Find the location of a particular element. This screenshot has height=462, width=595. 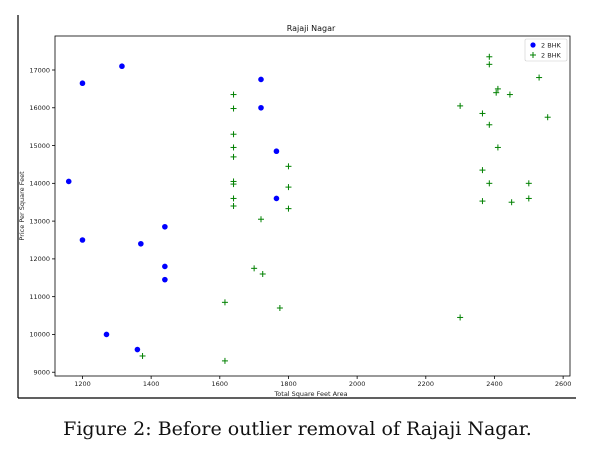

y-tick-label: 10000 is located at coordinates (39, 335).